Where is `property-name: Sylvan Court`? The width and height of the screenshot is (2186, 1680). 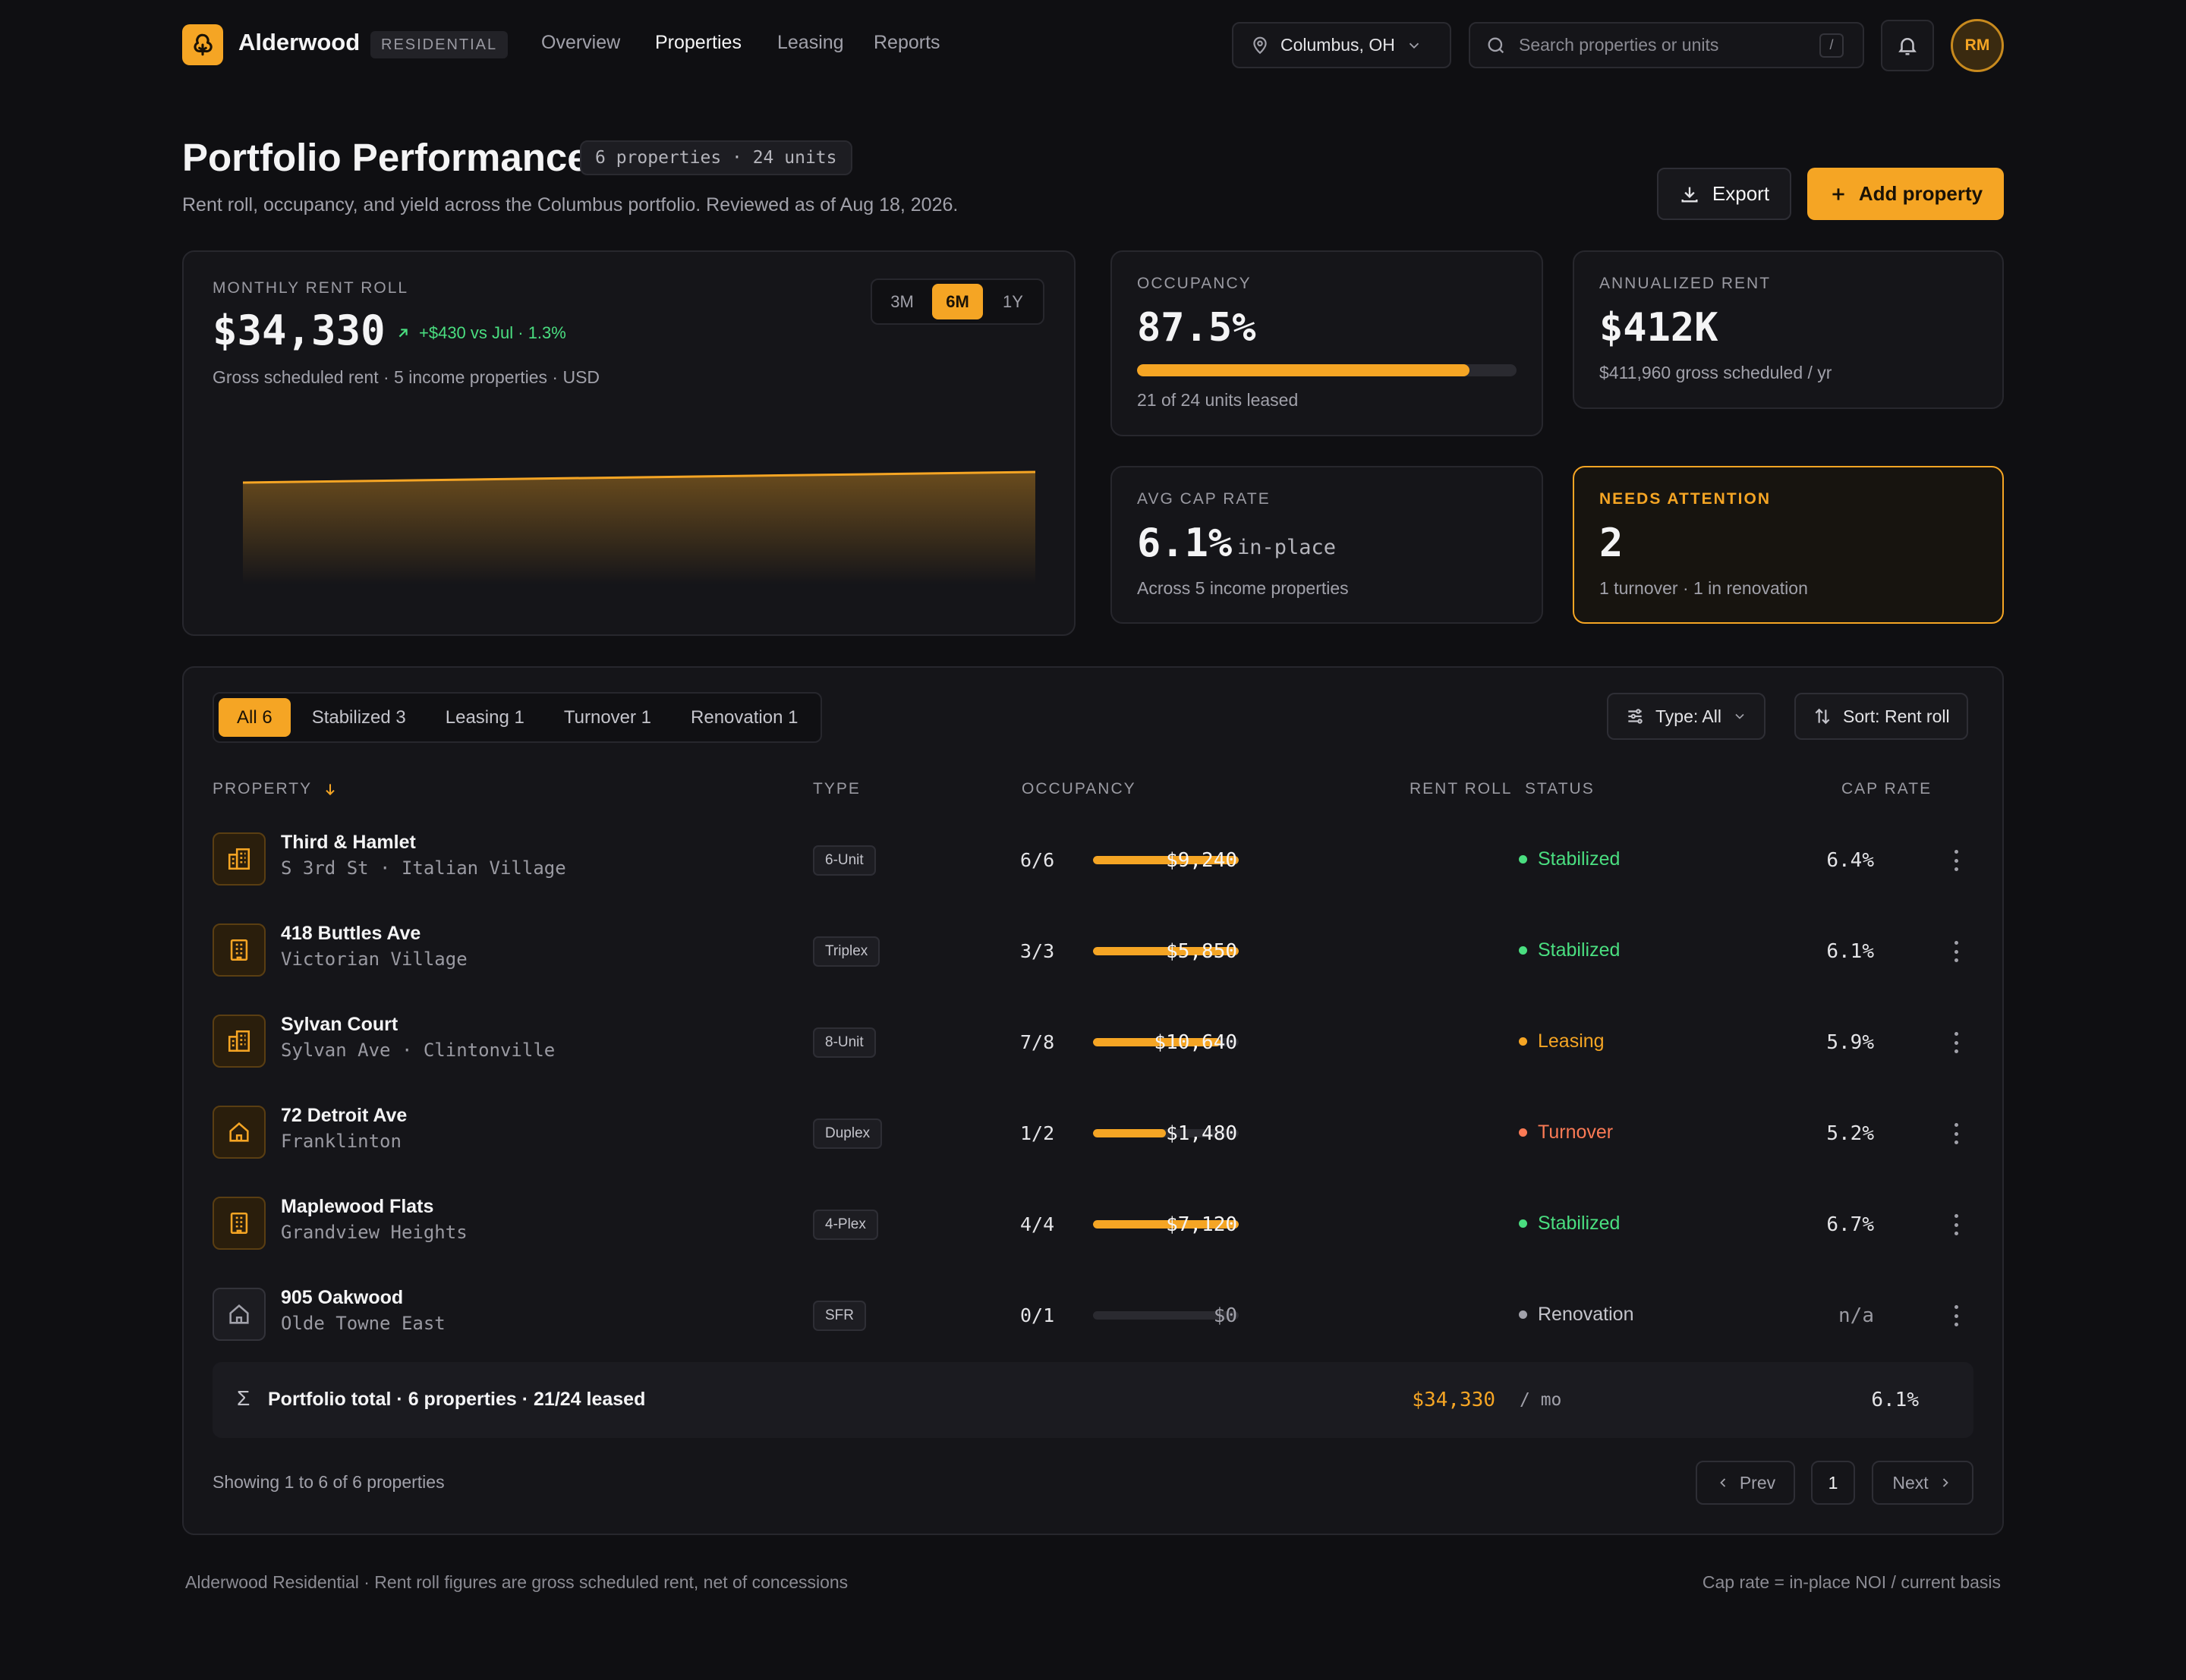 property-name: Sylvan Court is located at coordinates (339, 1024).